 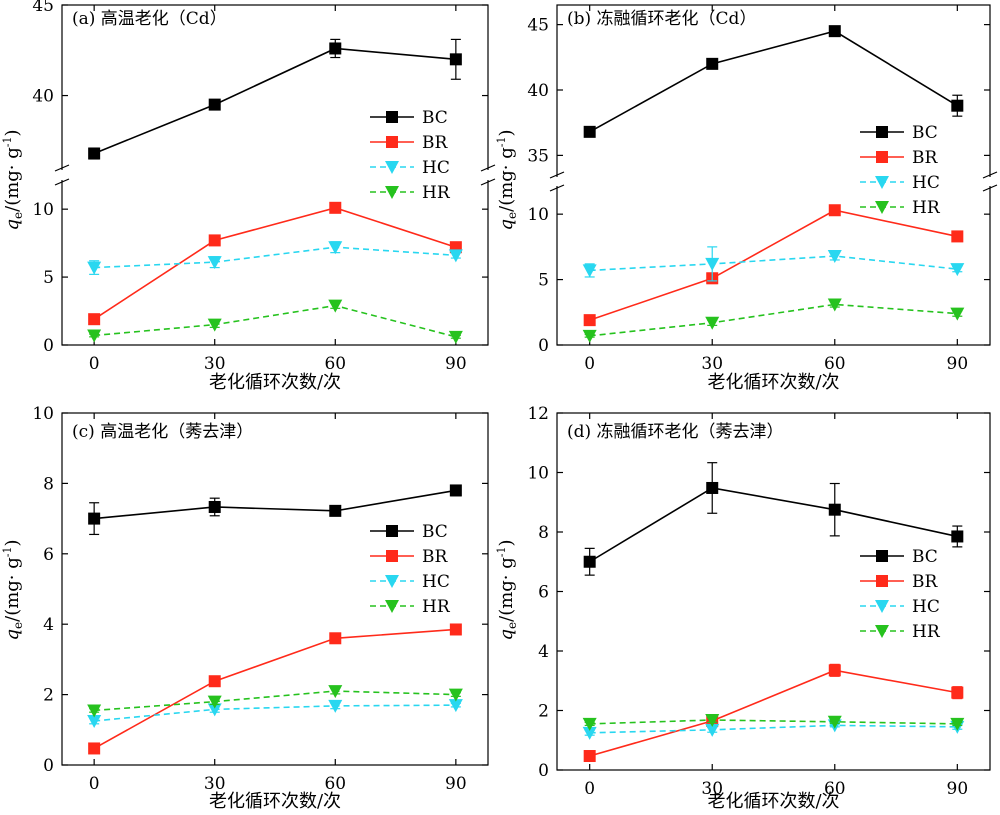 What do you see at coordinates (538, 414) in the screenshot?
I see `y-tick-label: 12` at bounding box center [538, 414].